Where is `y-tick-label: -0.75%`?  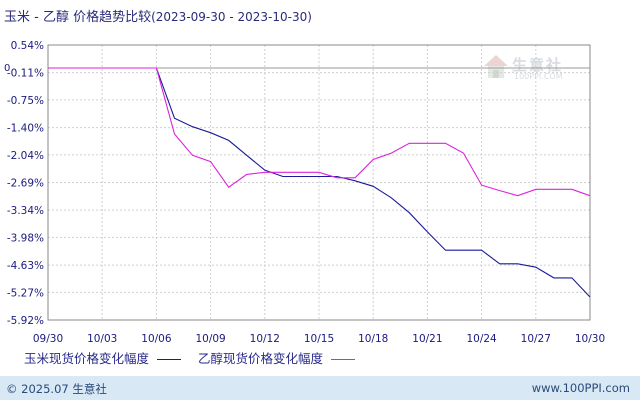 y-tick-label: -0.75% is located at coordinates (25, 101).